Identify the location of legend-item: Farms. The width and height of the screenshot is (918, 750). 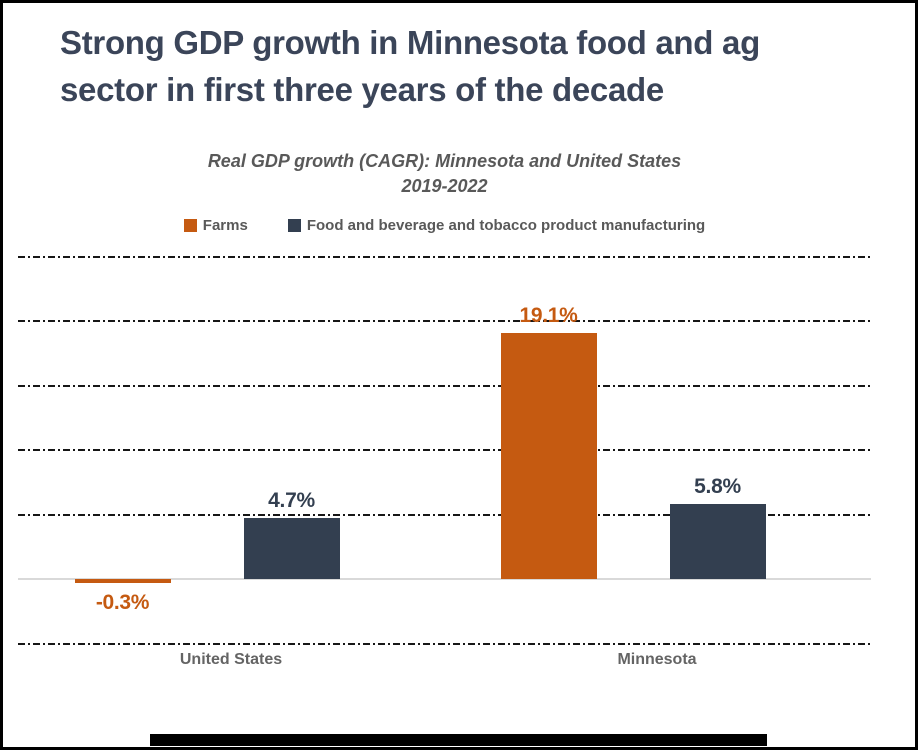
(215, 225).